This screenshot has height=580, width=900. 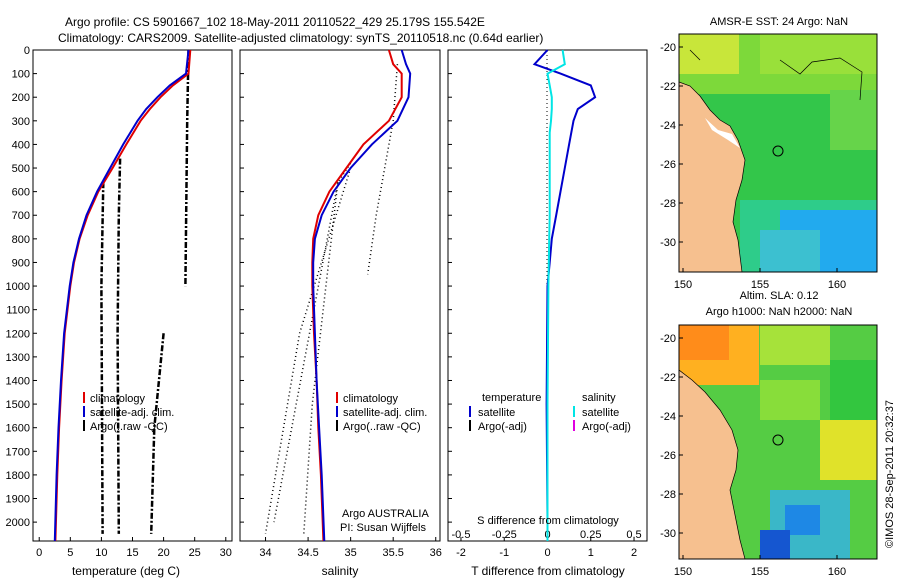 I want to click on lat-tick-label: -26, so click(x=668, y=456).